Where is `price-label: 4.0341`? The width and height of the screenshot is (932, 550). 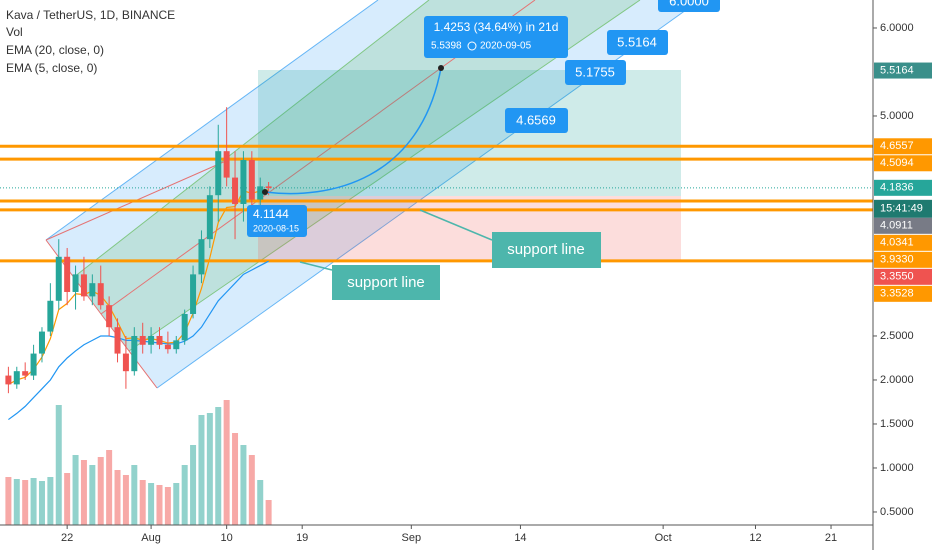 price-label: 4.0341 is located at coordinates (897, 243).